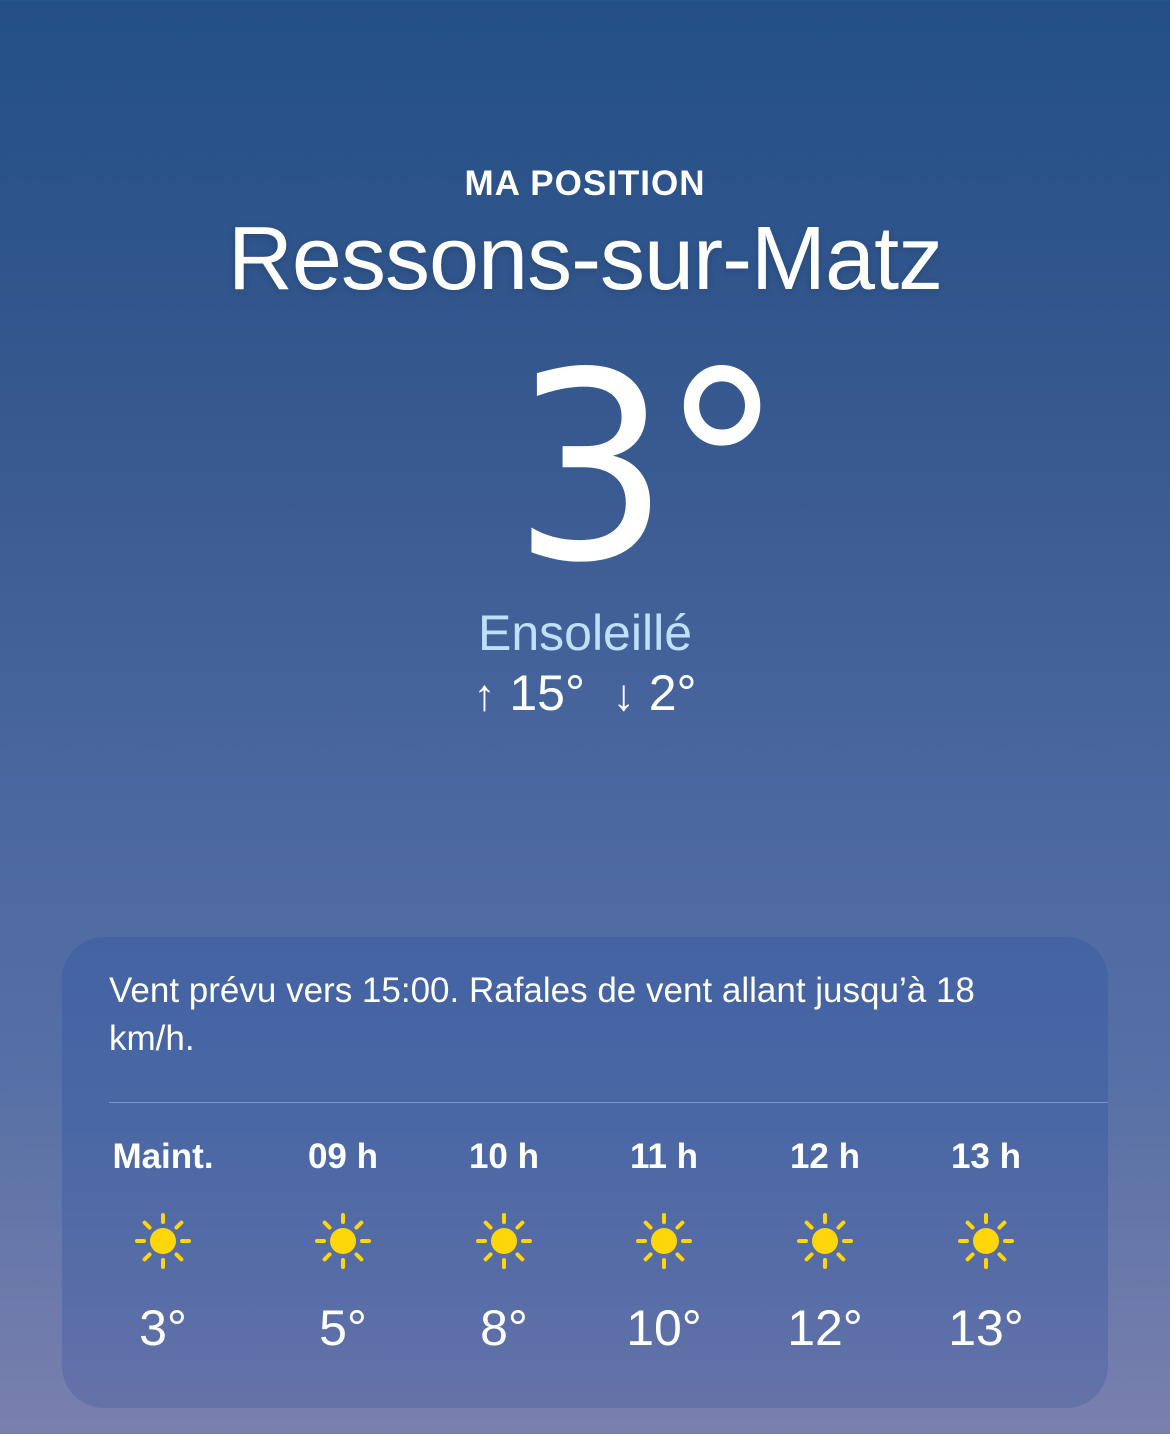 This screenshot has width=1170, height=1434. What do you see at coordinates (484, 695) in the screenshot?
I see `arrow-up-icon: ↑` at bounding box center [484, 695].